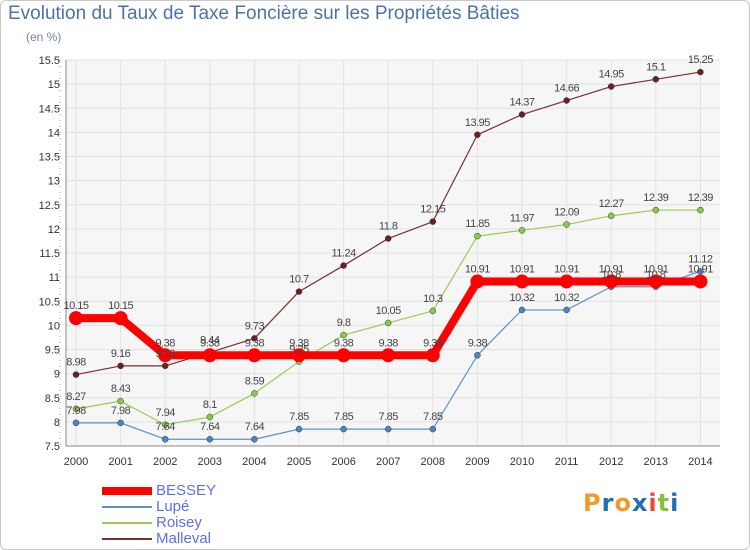  I want to click on chart-legend: BESSEY Lupé Roisey Malleval, so click(182, 514).